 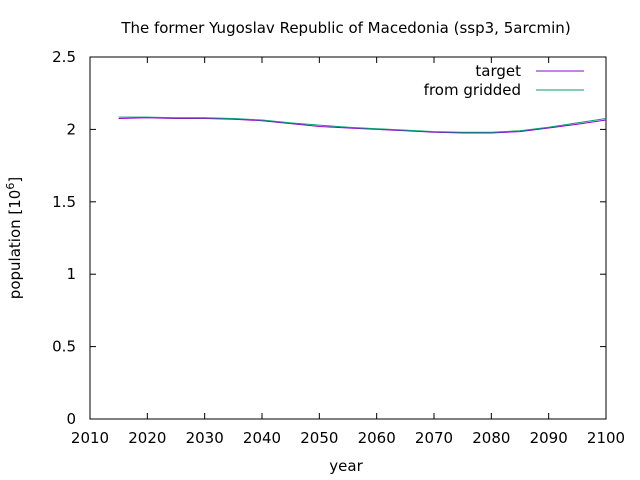 What do you see at coordinates (90, 438) in the screenshot?
I see `x-tick-label: 2010` at bounding box center [90, 438].